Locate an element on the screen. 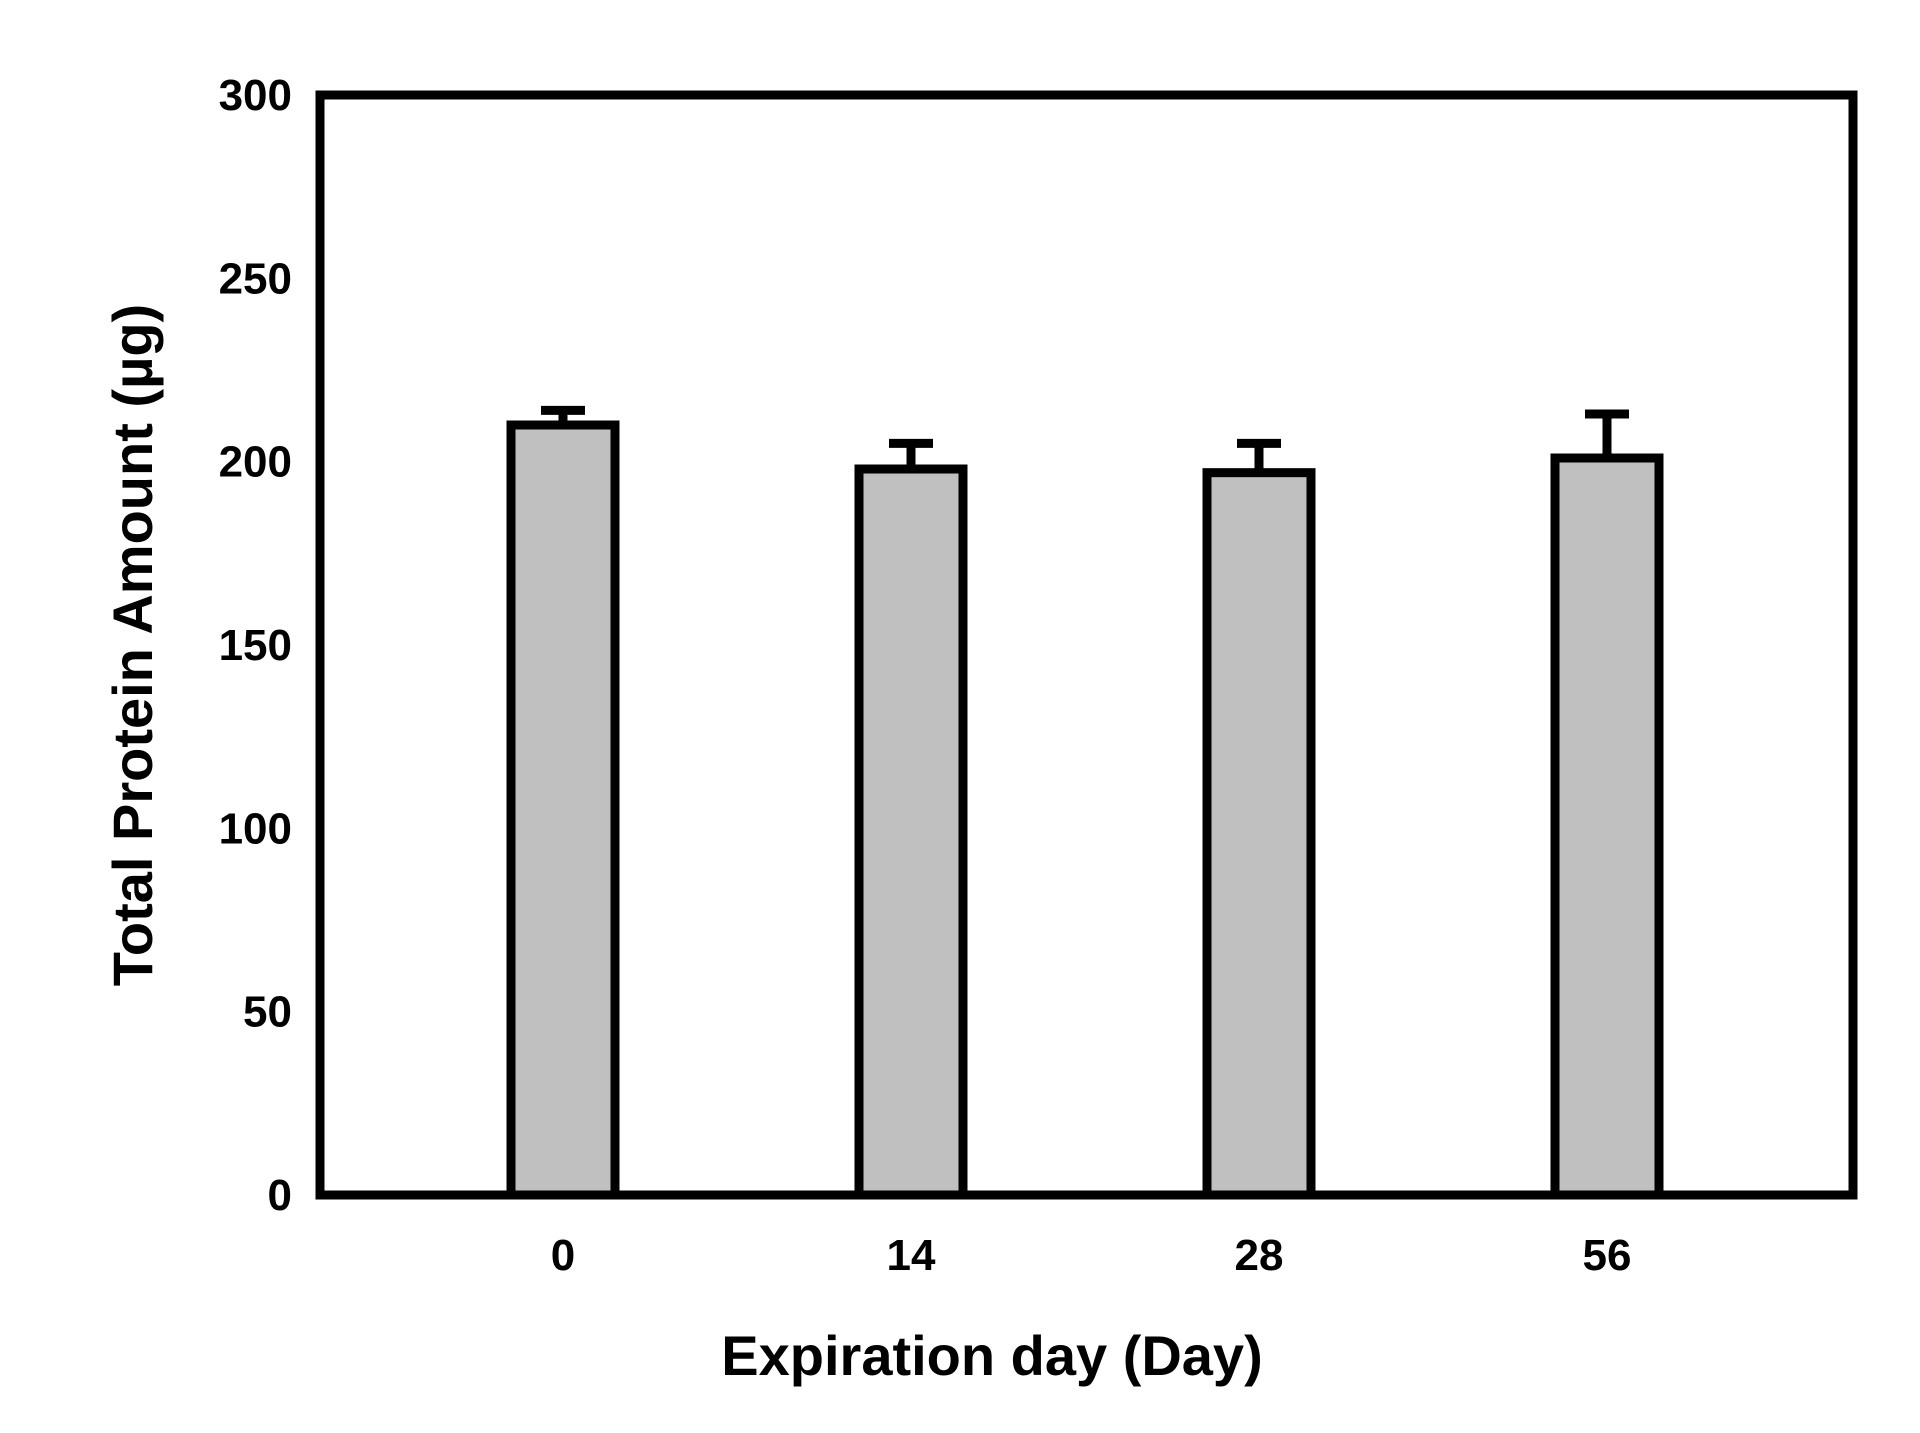 This screenshot has height=1433, width=1920. y-tick-labels: 0 50 100 150 200 250 300 is located at coordinates (255, 645).